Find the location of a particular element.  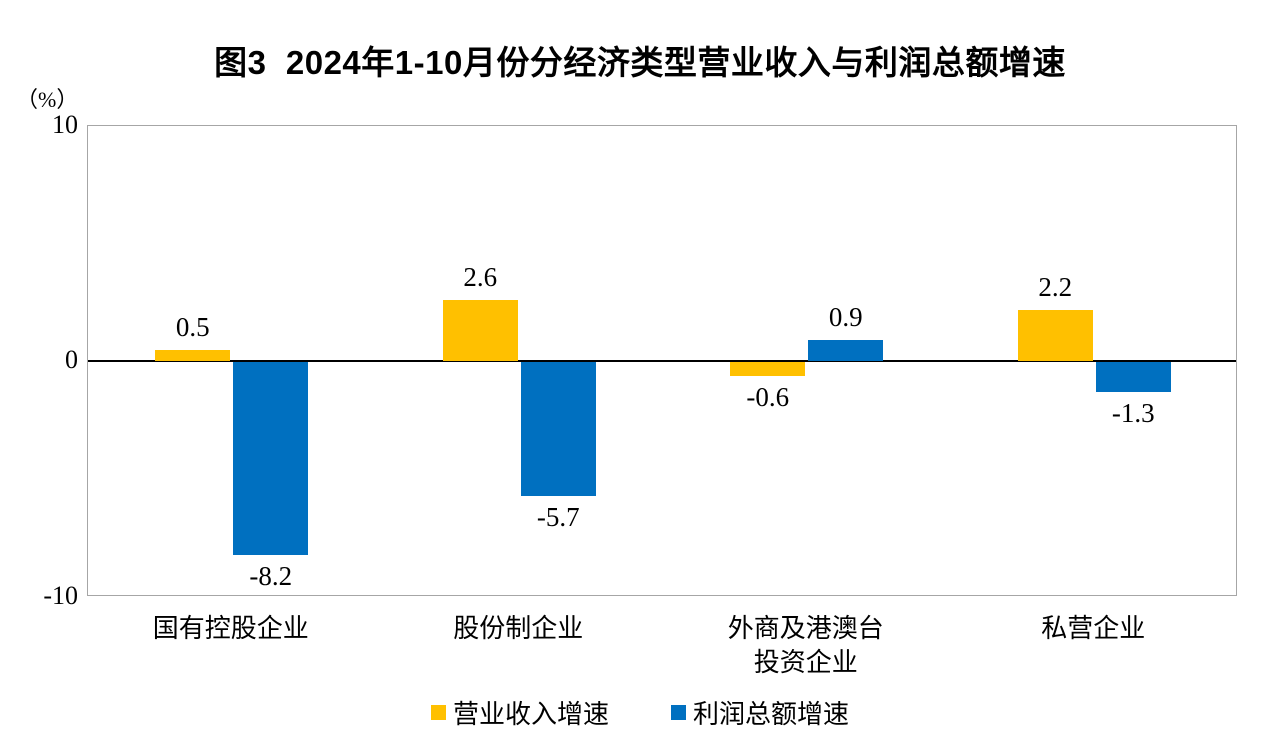

bar-value-label: 2.2 is located at coordinates (1055, 286).